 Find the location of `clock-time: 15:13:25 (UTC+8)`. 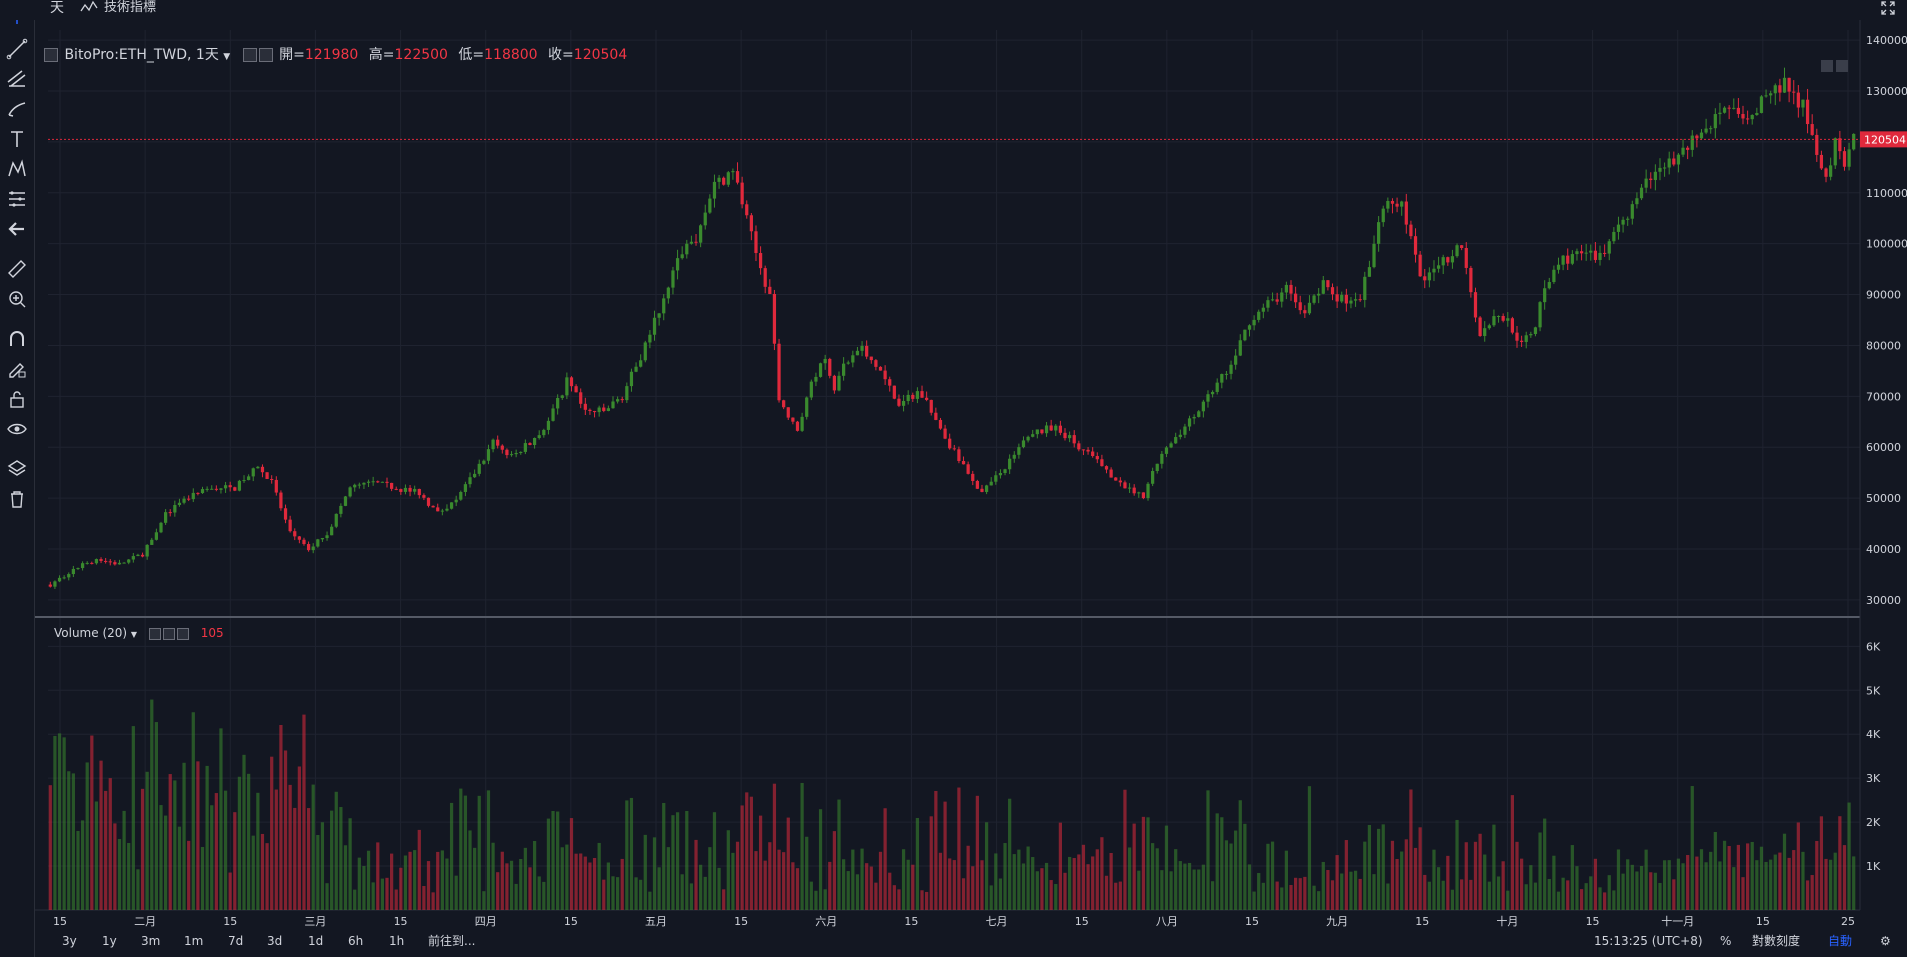

clock-time: 15:13:25 (UTC+8) is located at coordinates (1648, 941).